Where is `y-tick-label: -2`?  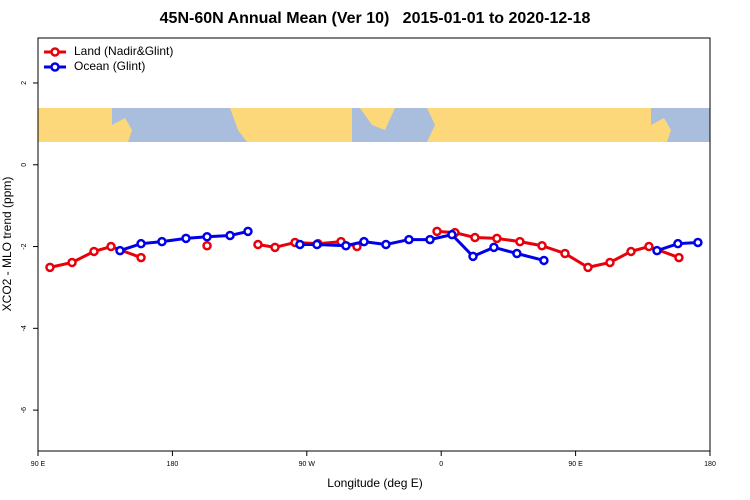 y-tick-label: -2 is located at coordinates (24, 246).